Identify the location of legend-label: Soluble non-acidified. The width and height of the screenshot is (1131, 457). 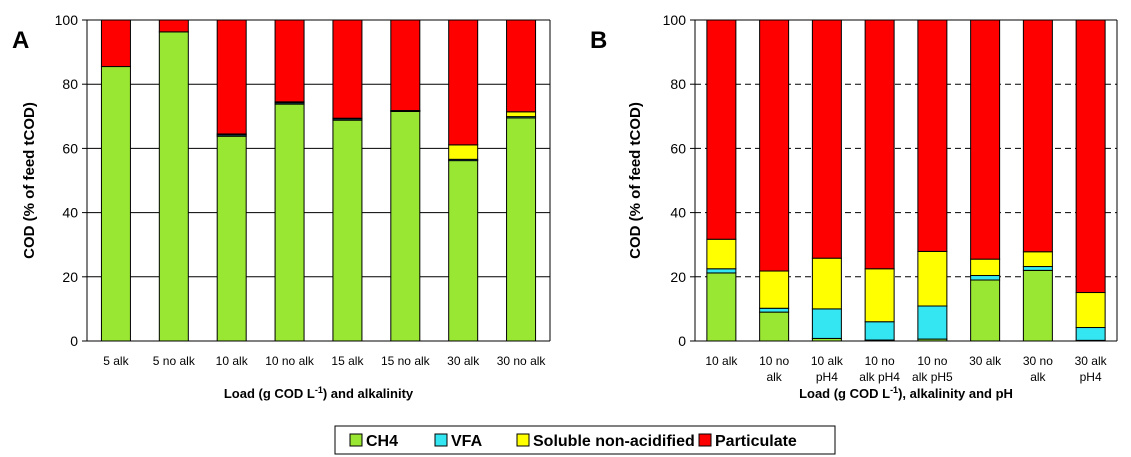
(614, 441).